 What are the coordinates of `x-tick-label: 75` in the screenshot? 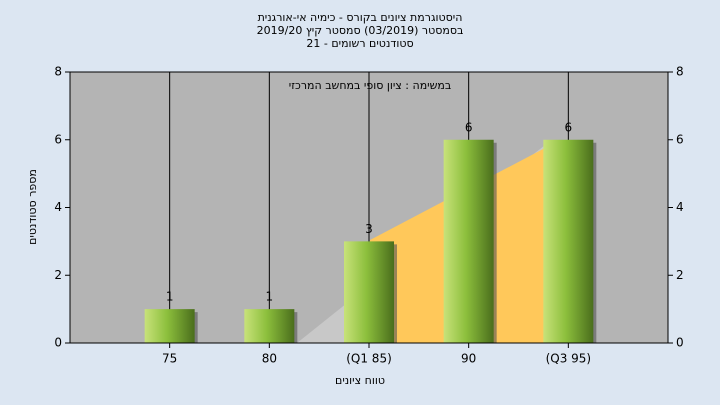 It's located at (169, 359).